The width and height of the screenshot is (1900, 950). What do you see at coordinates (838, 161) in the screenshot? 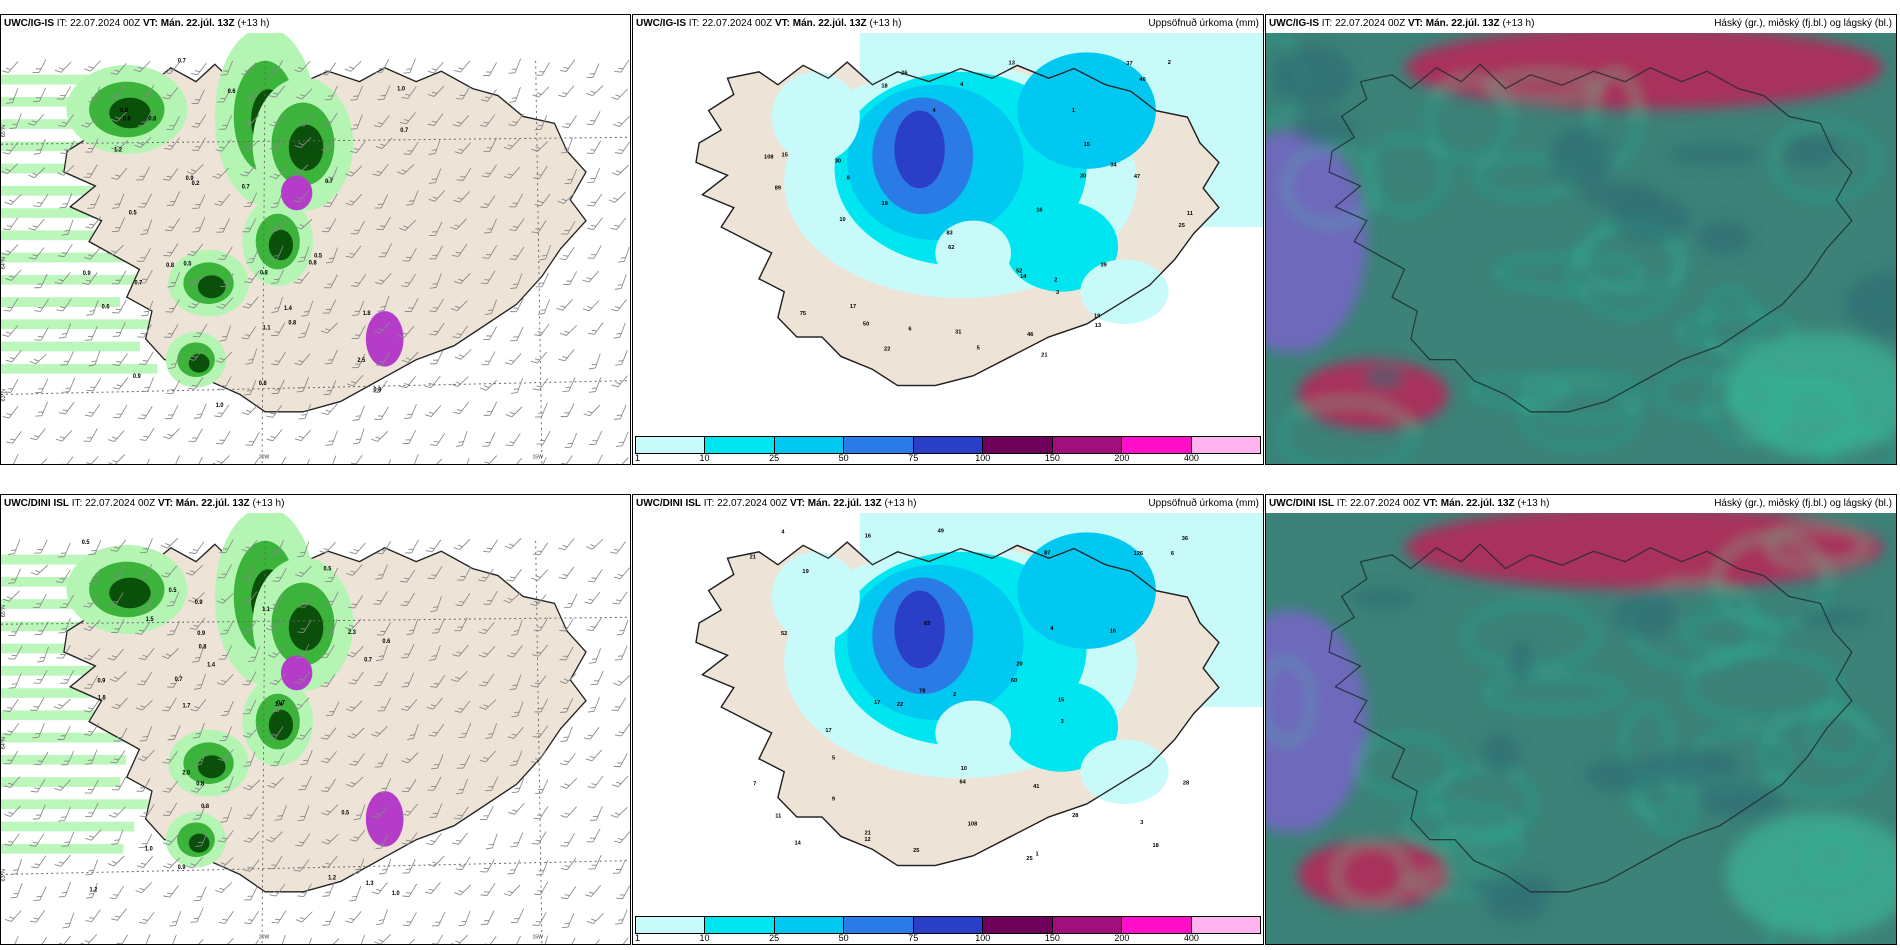
I see `precip-value-label: 30` at bounding box center [838, 161].